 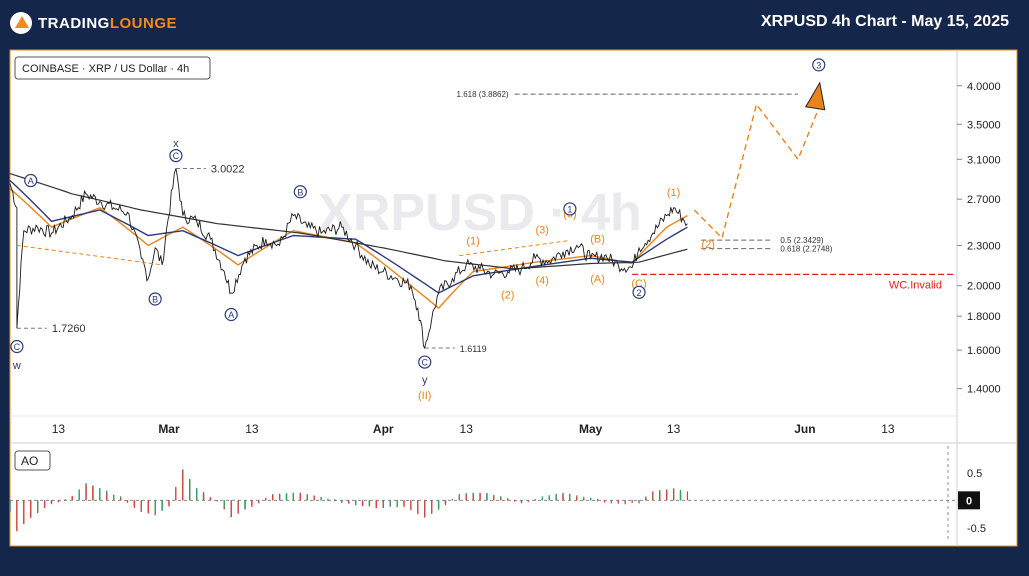 What do you see at coordinates (756, 171) in the screenshot?
I see `forecast-line` at bounding box center [756, 171].